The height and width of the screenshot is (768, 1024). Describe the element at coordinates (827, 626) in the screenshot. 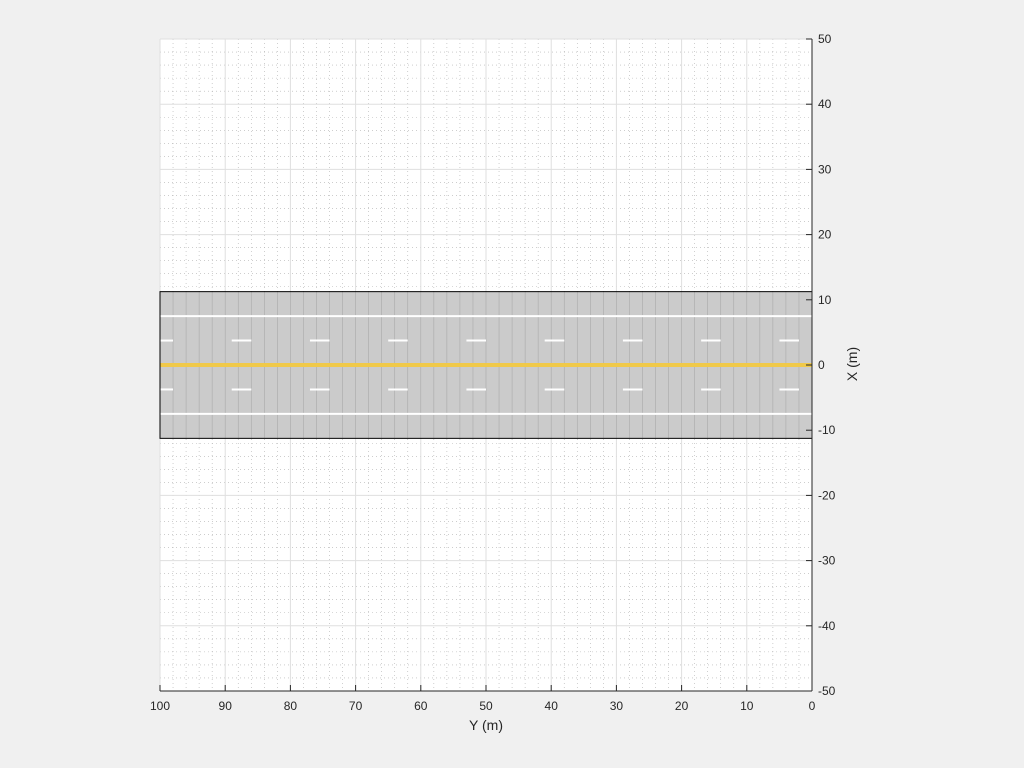

I see `y-tick-label: -40` at that location.